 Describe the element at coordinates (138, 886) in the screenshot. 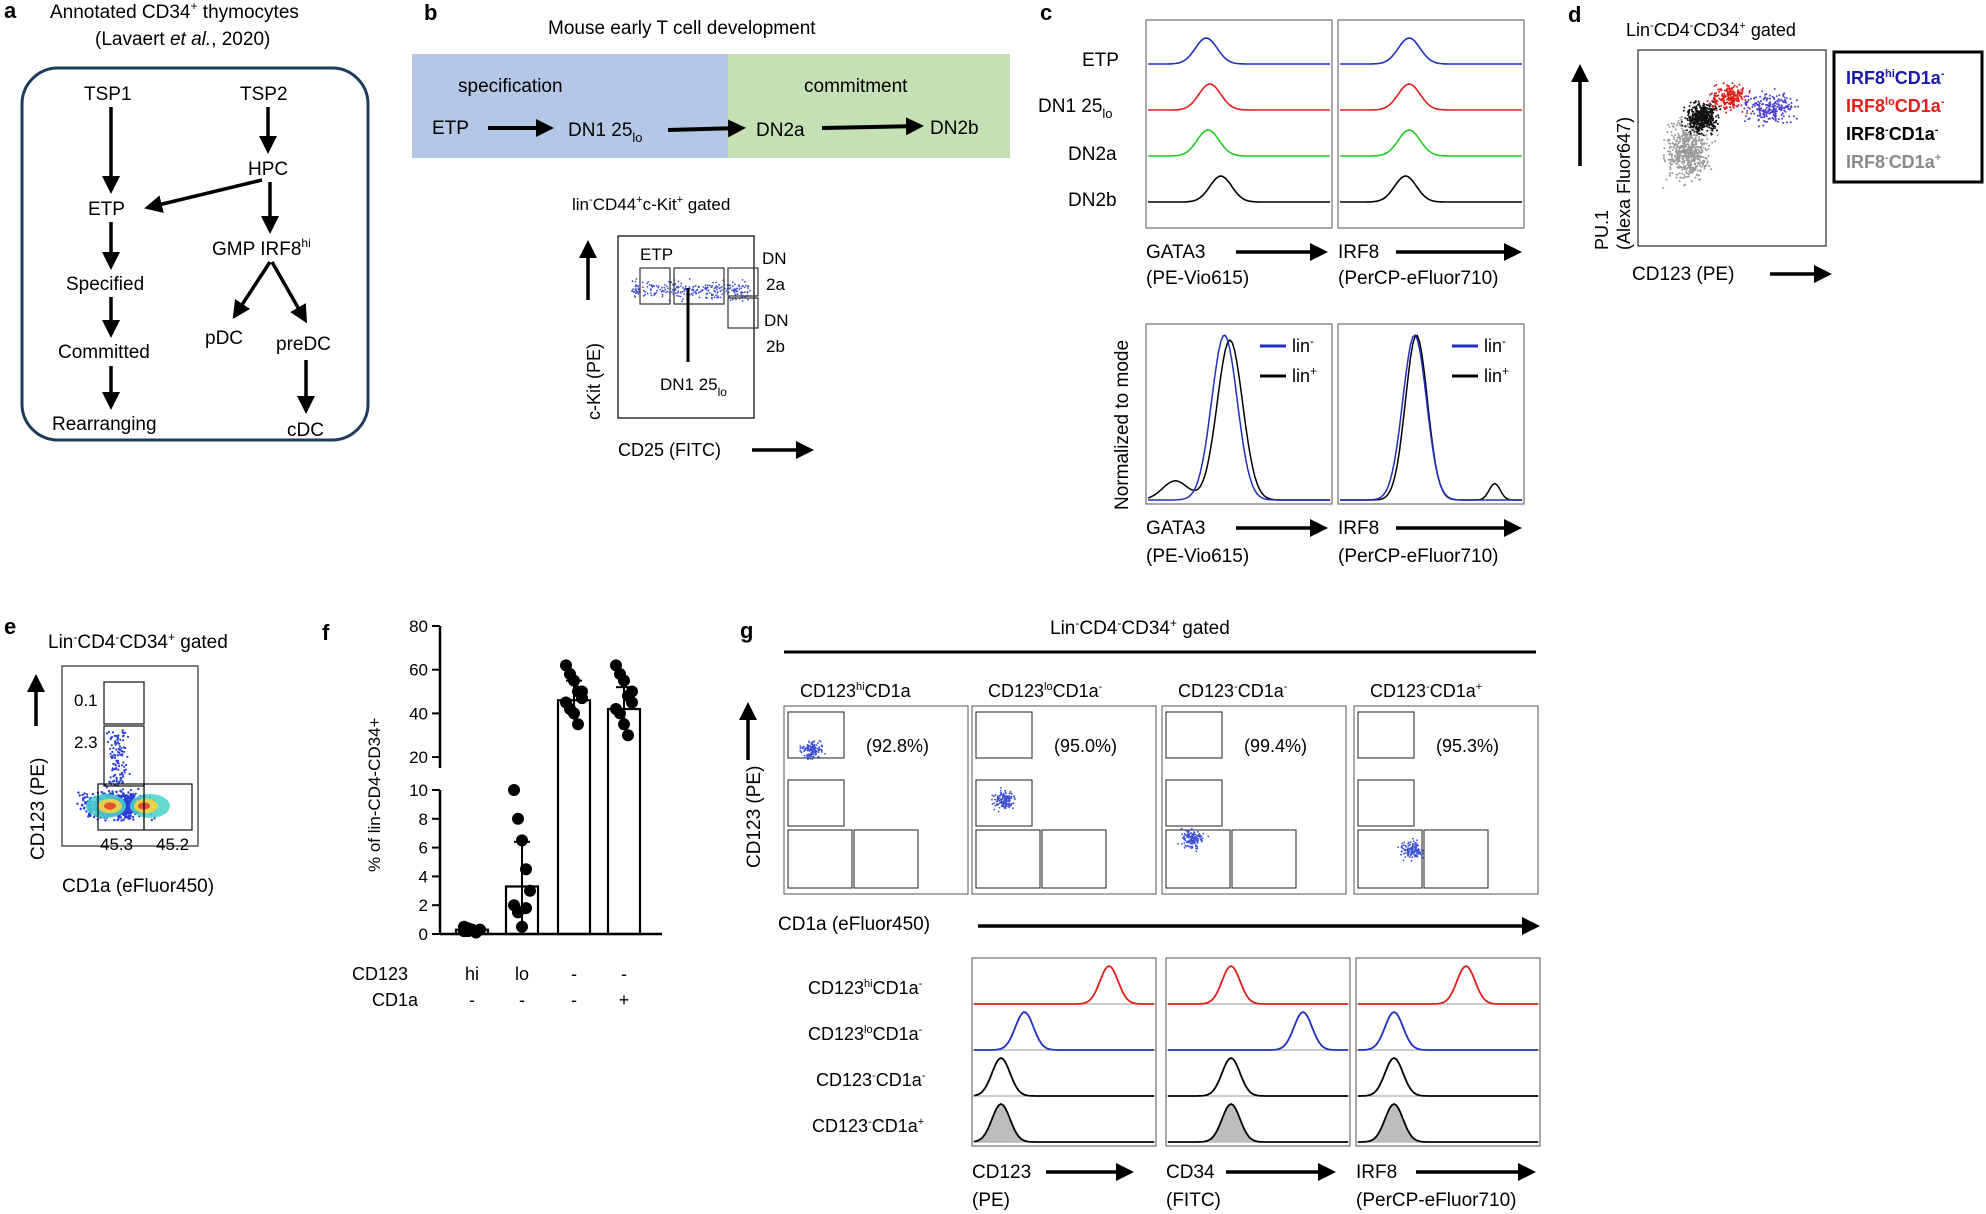

I see `e-xlabel: CD1a (eFluor450)` at that location.